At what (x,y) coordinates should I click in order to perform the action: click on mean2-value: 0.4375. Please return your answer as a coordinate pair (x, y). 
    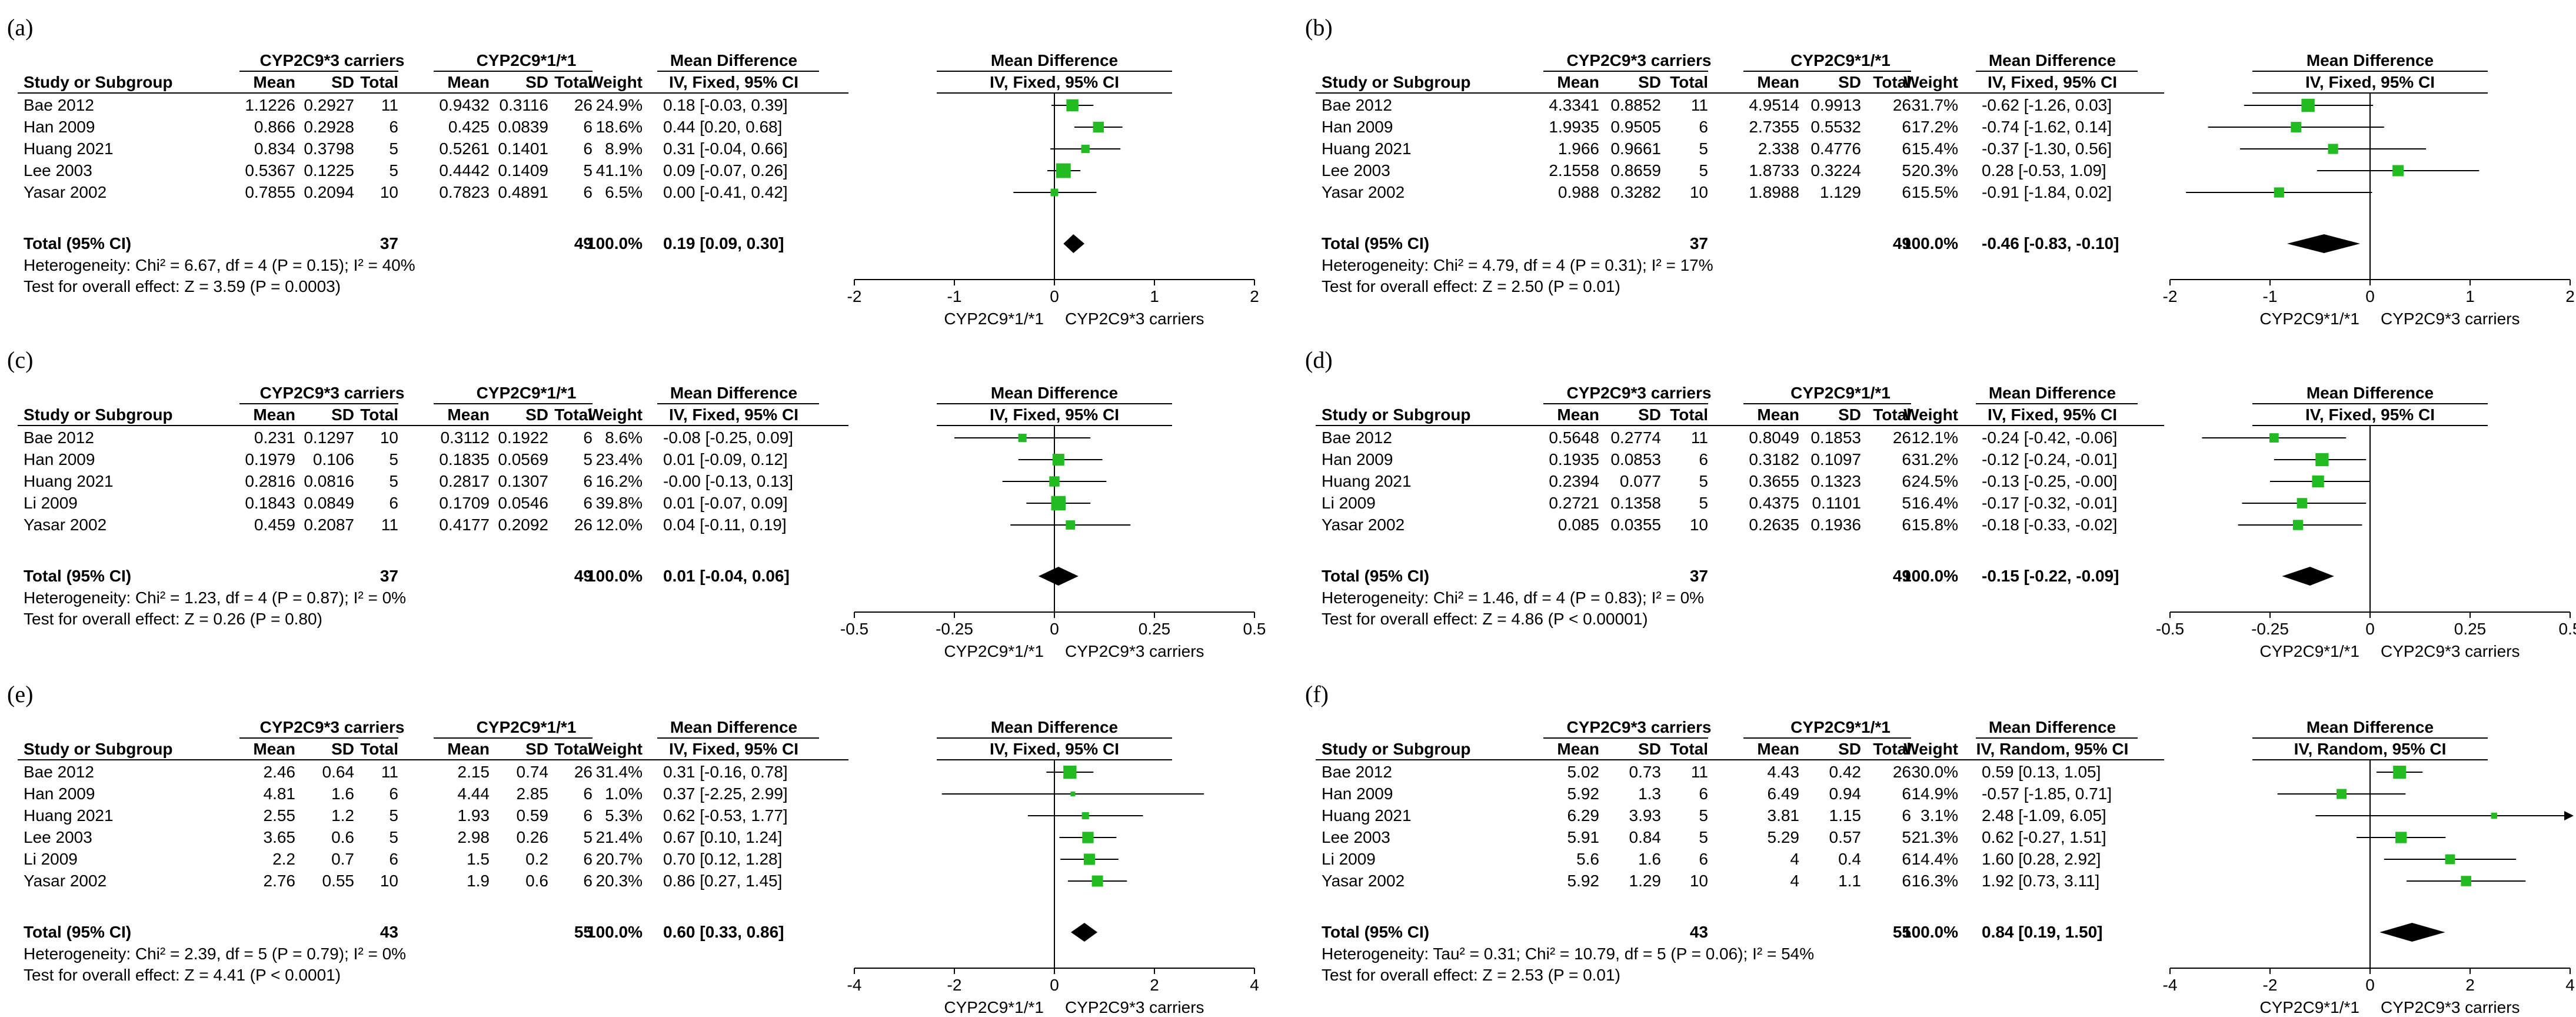
    Looking at the image, I should click on (1774, 503).